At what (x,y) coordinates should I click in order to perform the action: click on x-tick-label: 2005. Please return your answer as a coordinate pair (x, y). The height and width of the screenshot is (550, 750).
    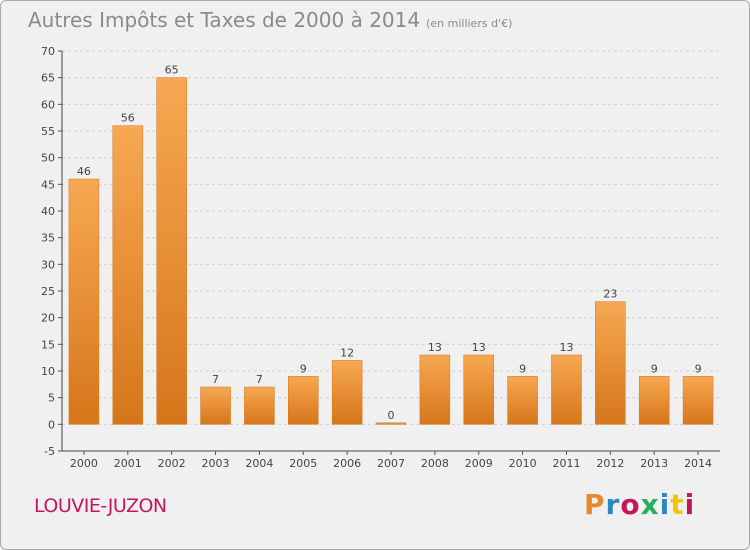
    Looking at the image, I should click on (303, 463).